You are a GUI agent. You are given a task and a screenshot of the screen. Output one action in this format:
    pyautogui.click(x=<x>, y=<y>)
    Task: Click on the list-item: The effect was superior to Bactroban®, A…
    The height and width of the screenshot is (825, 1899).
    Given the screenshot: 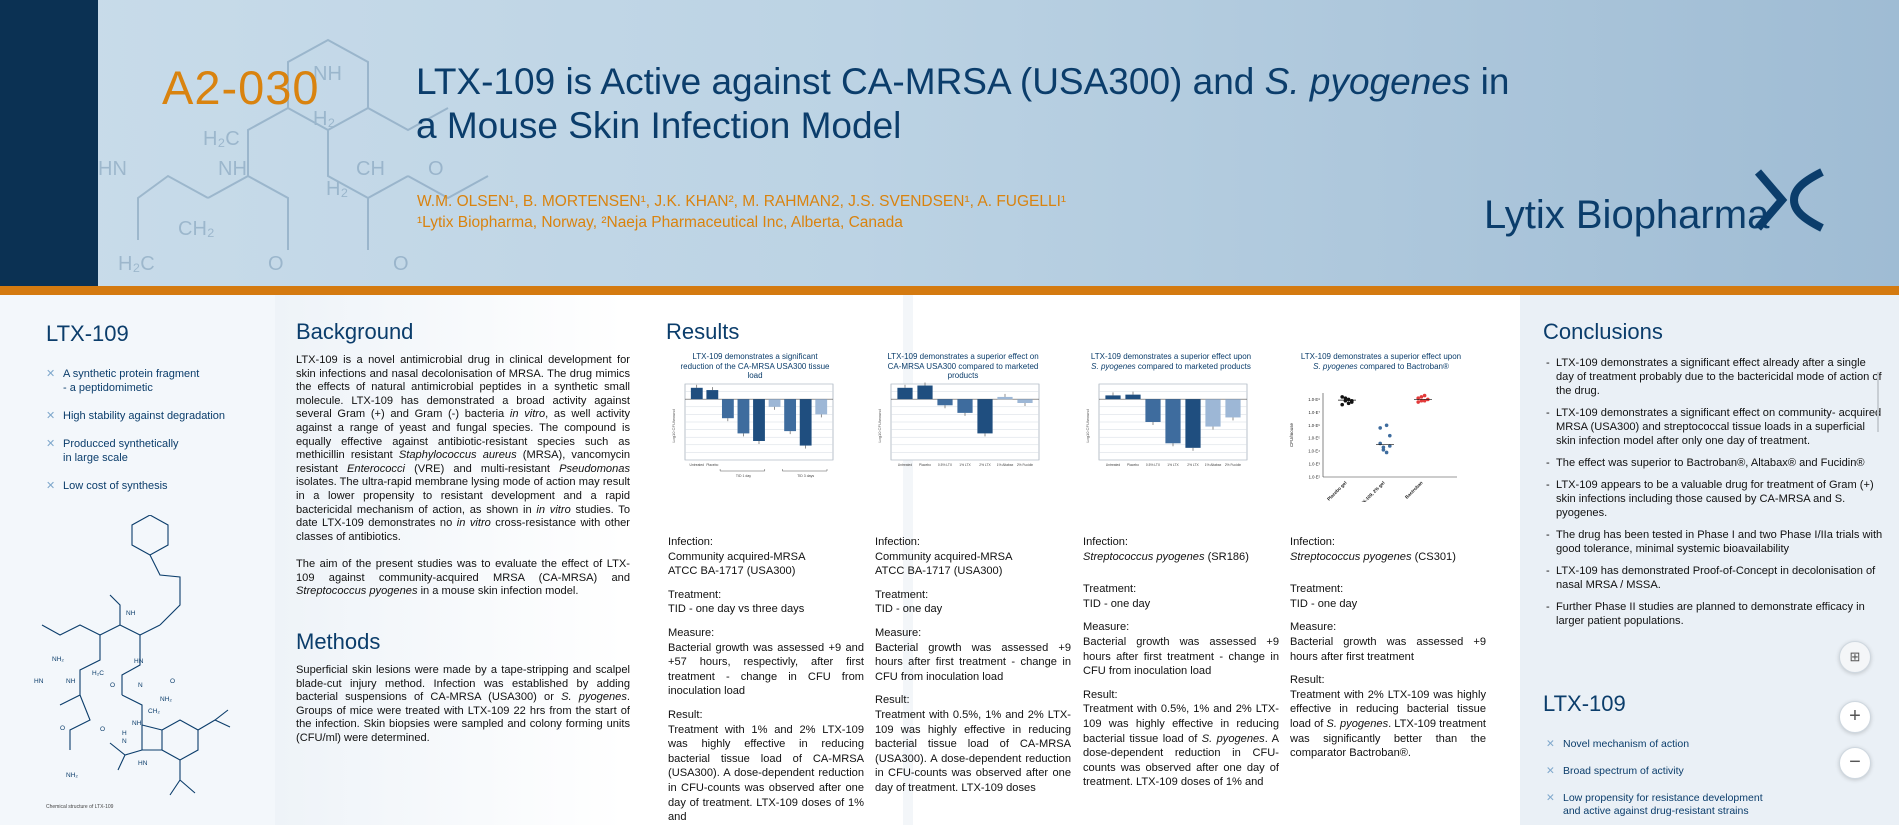 What is the action you would take?
    pyautogui.click(x=1716, y=463)
    